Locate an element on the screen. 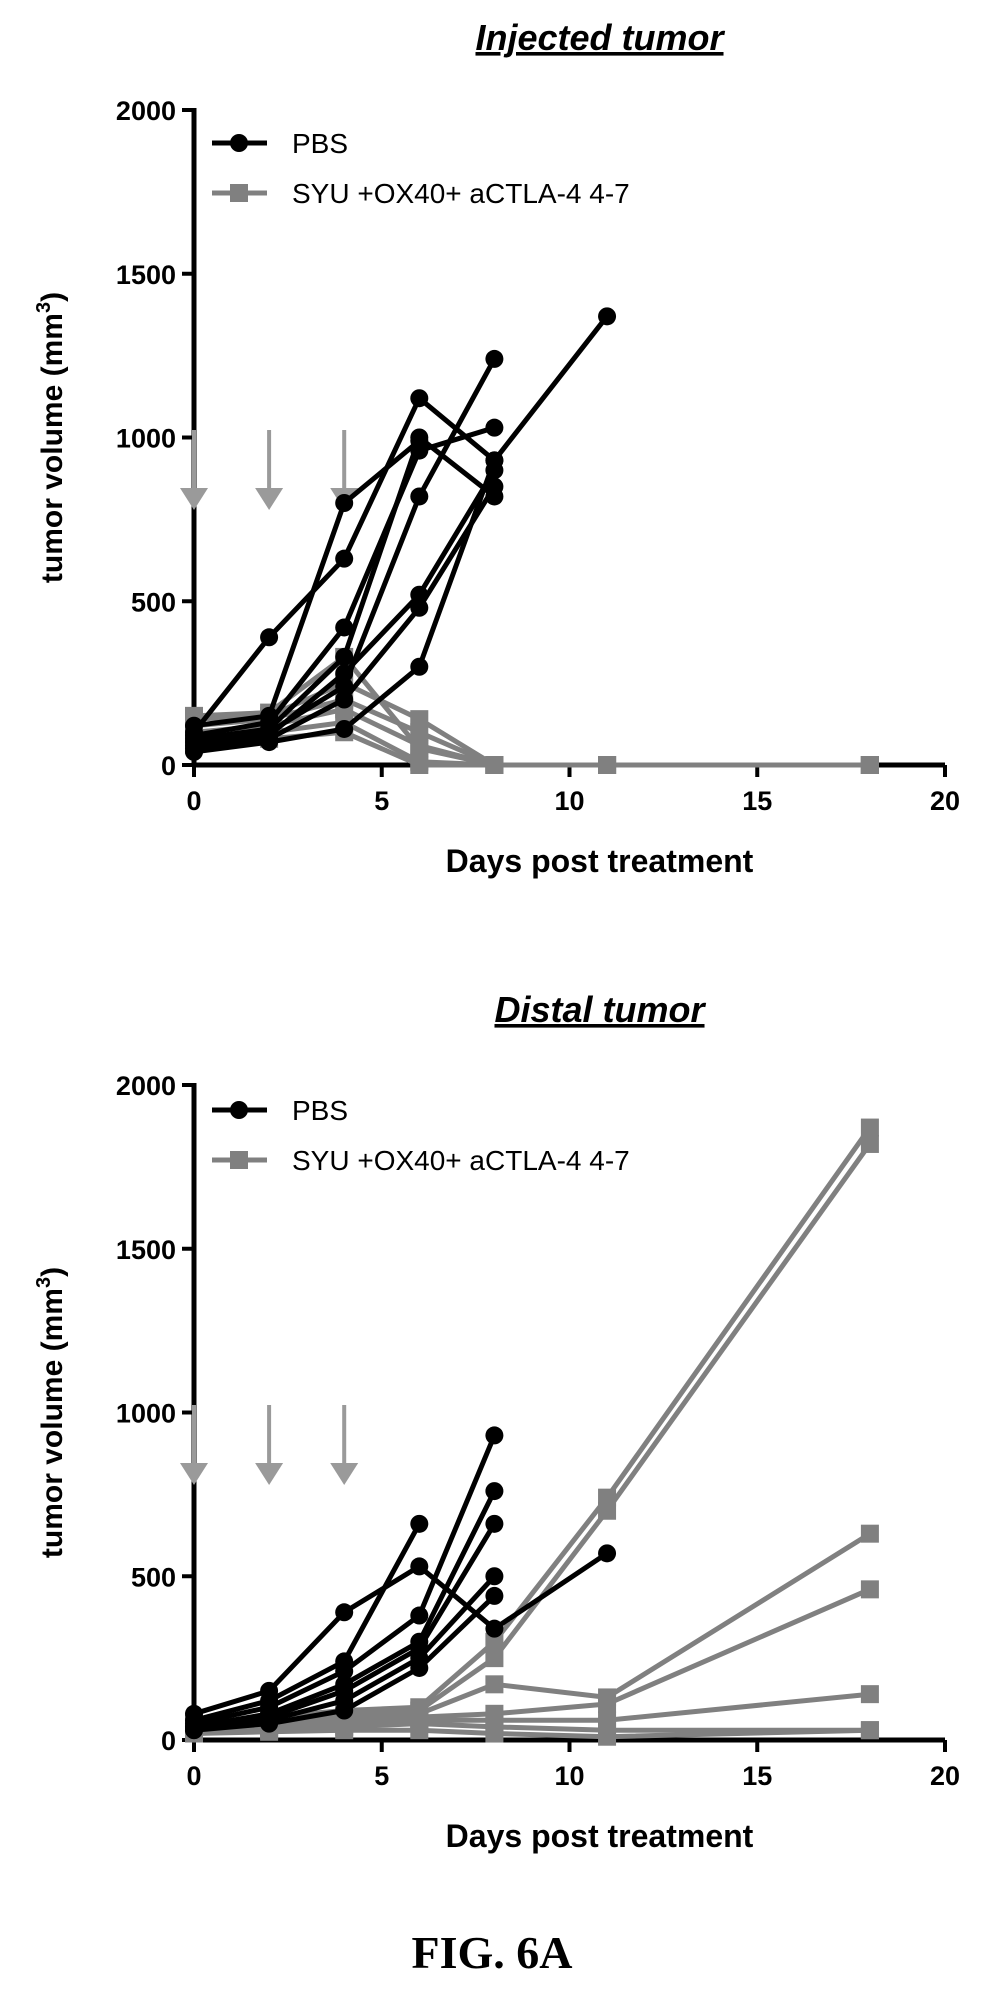  chart1-legend-pbs-label: PBS is located at coordinates (320, 1110).